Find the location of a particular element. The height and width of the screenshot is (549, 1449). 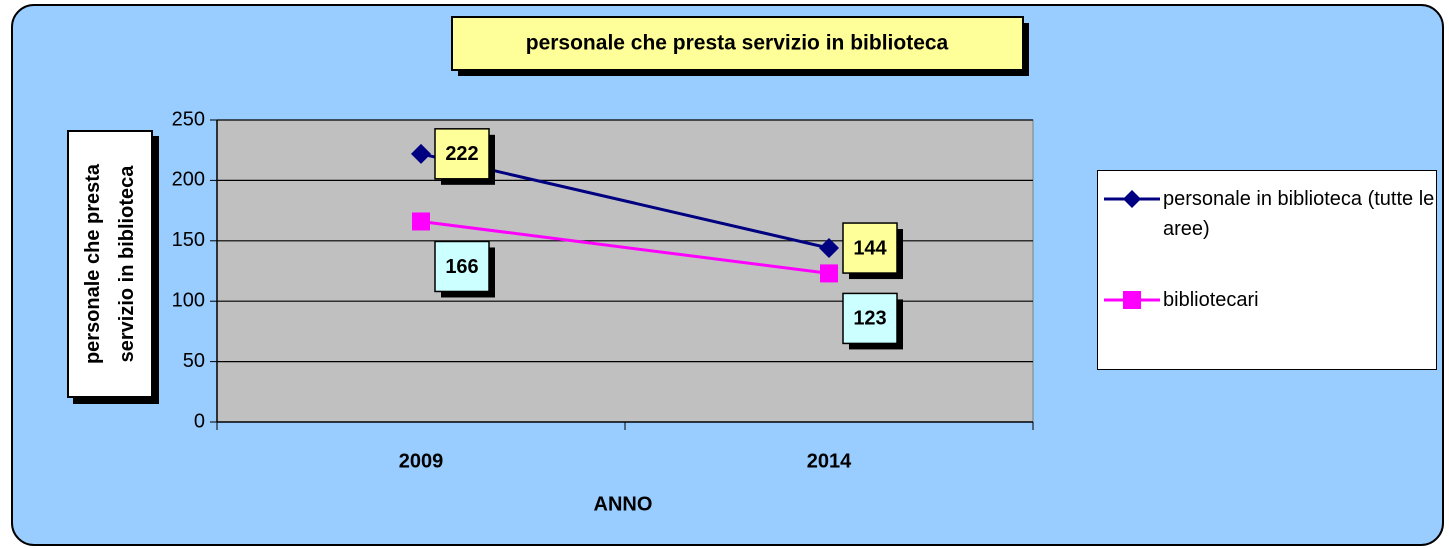

data-label: 123 is located at coordinates (869, 319).